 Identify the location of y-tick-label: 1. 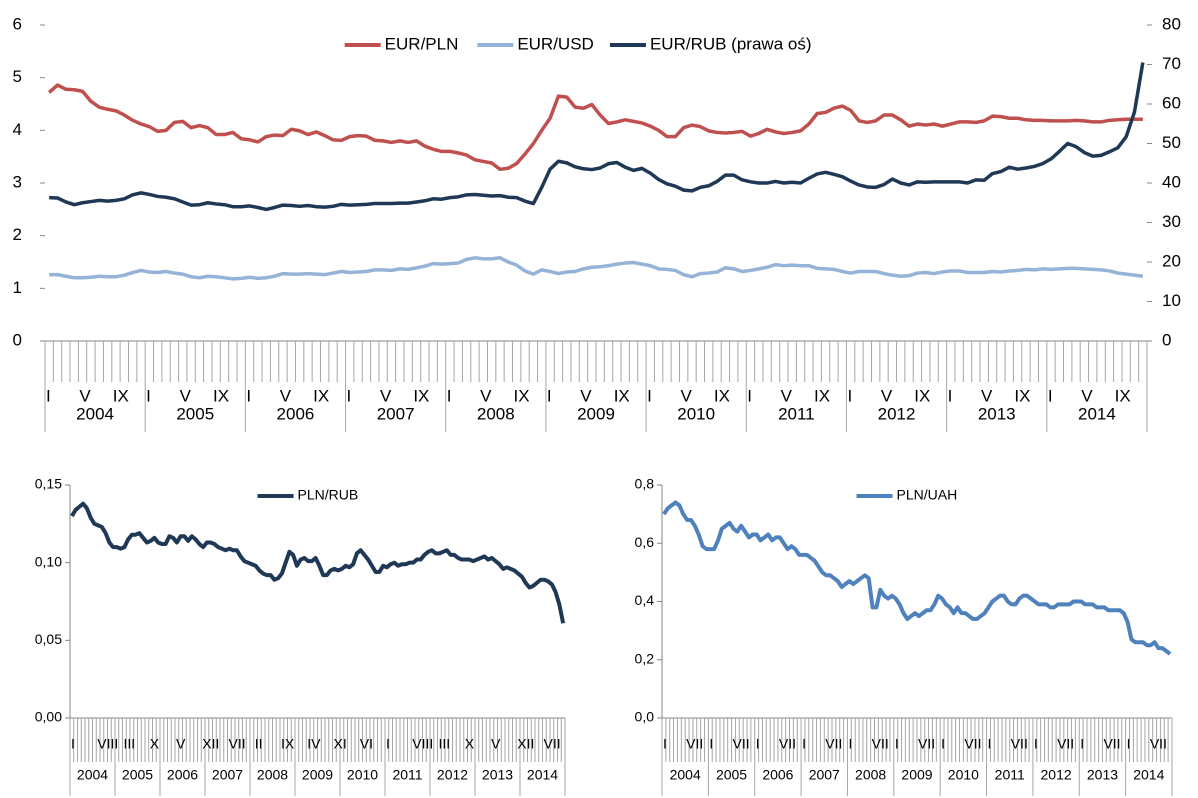
(17, 287).